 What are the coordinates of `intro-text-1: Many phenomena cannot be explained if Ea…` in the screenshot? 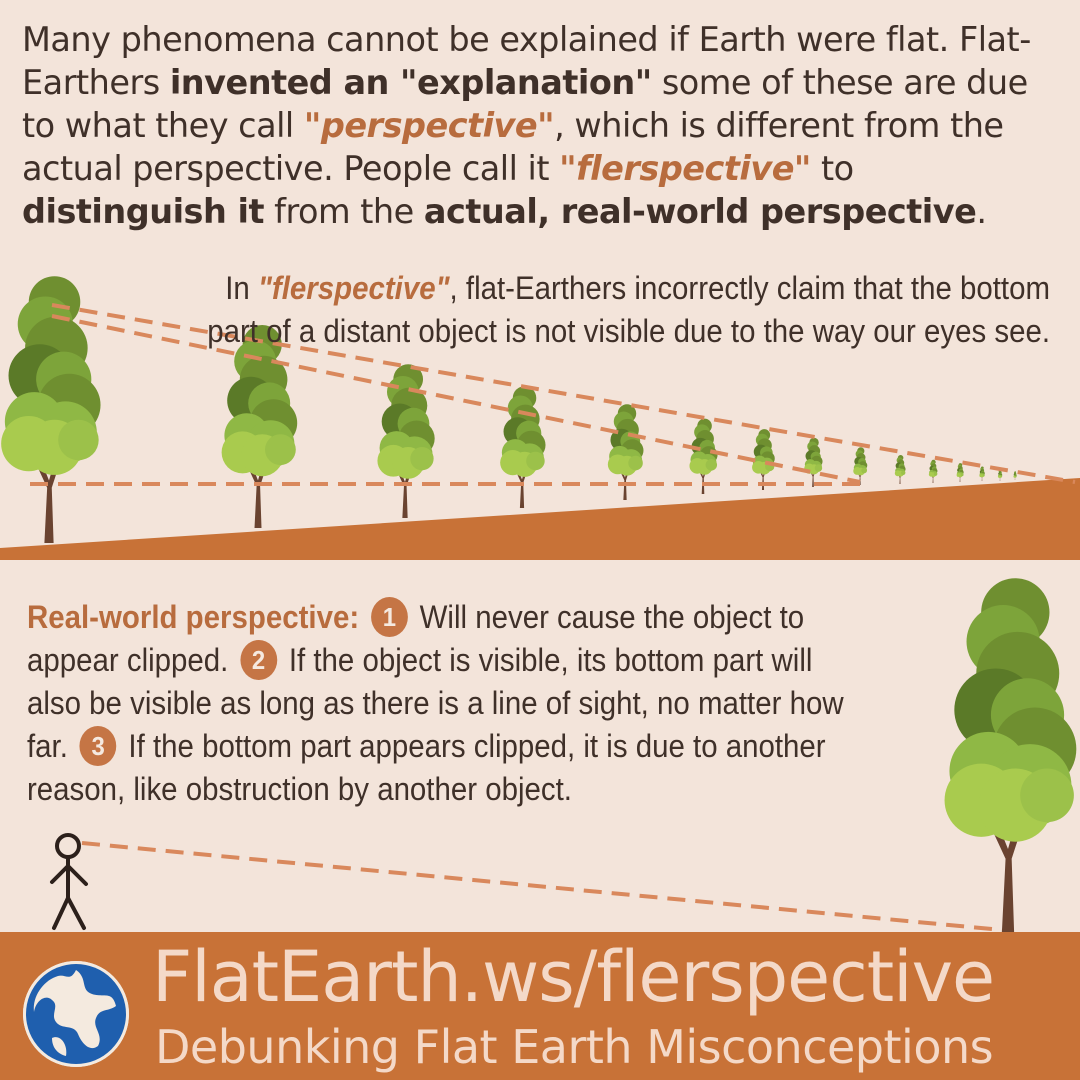 It's located at (526, 61).